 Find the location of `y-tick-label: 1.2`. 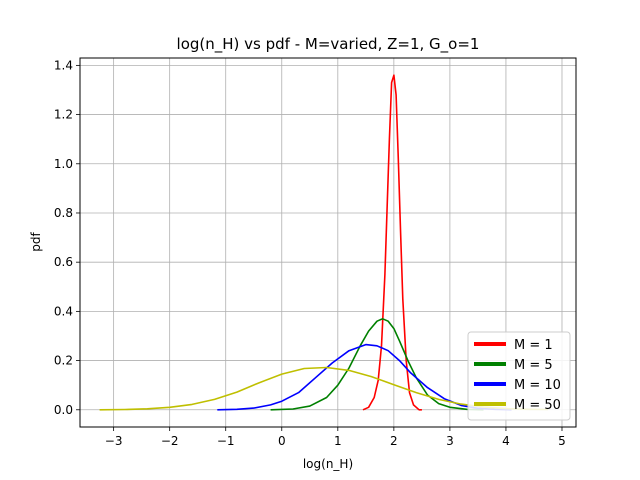

y-tick-label: 1.2 is located at coordinates (63, 115).